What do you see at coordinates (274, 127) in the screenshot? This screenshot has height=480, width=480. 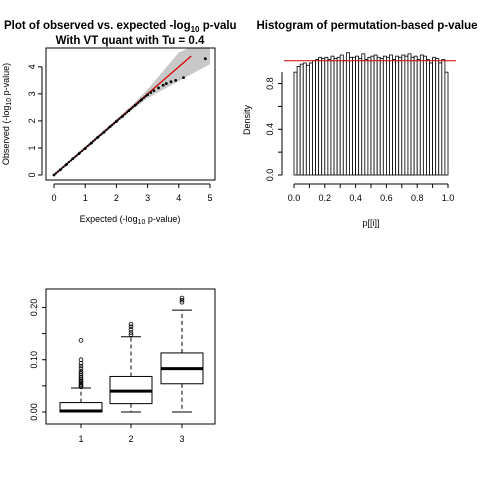 I see `hist-y-axis: 0.0 0.4 0.8` at bounding box center [274, 127].